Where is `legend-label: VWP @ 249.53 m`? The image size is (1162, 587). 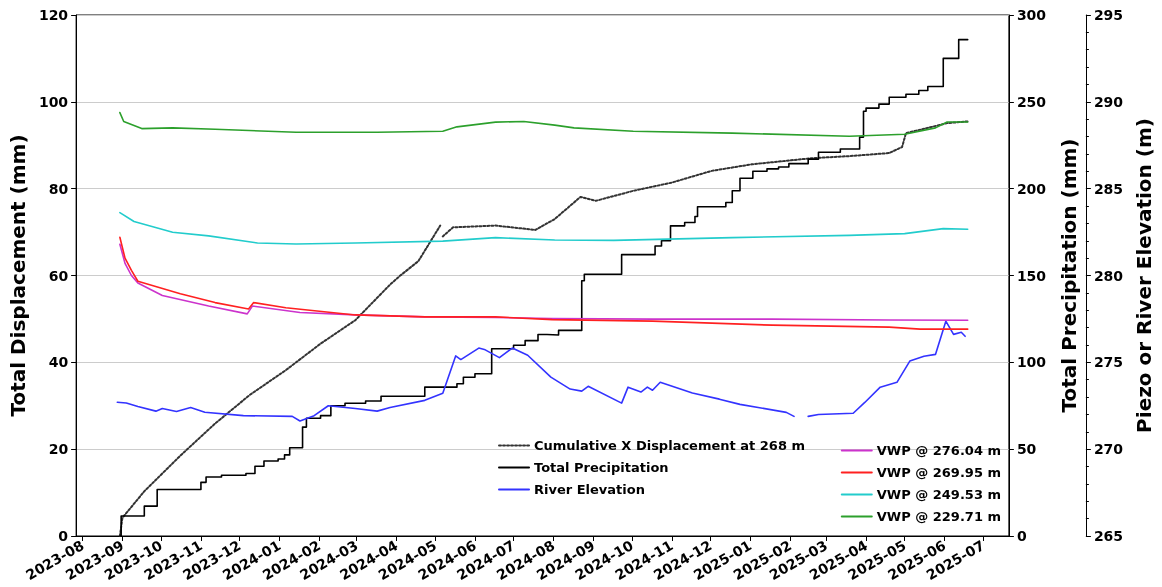 legend-label: VWP @ 249.53 m is located at coordinates (938, 494).